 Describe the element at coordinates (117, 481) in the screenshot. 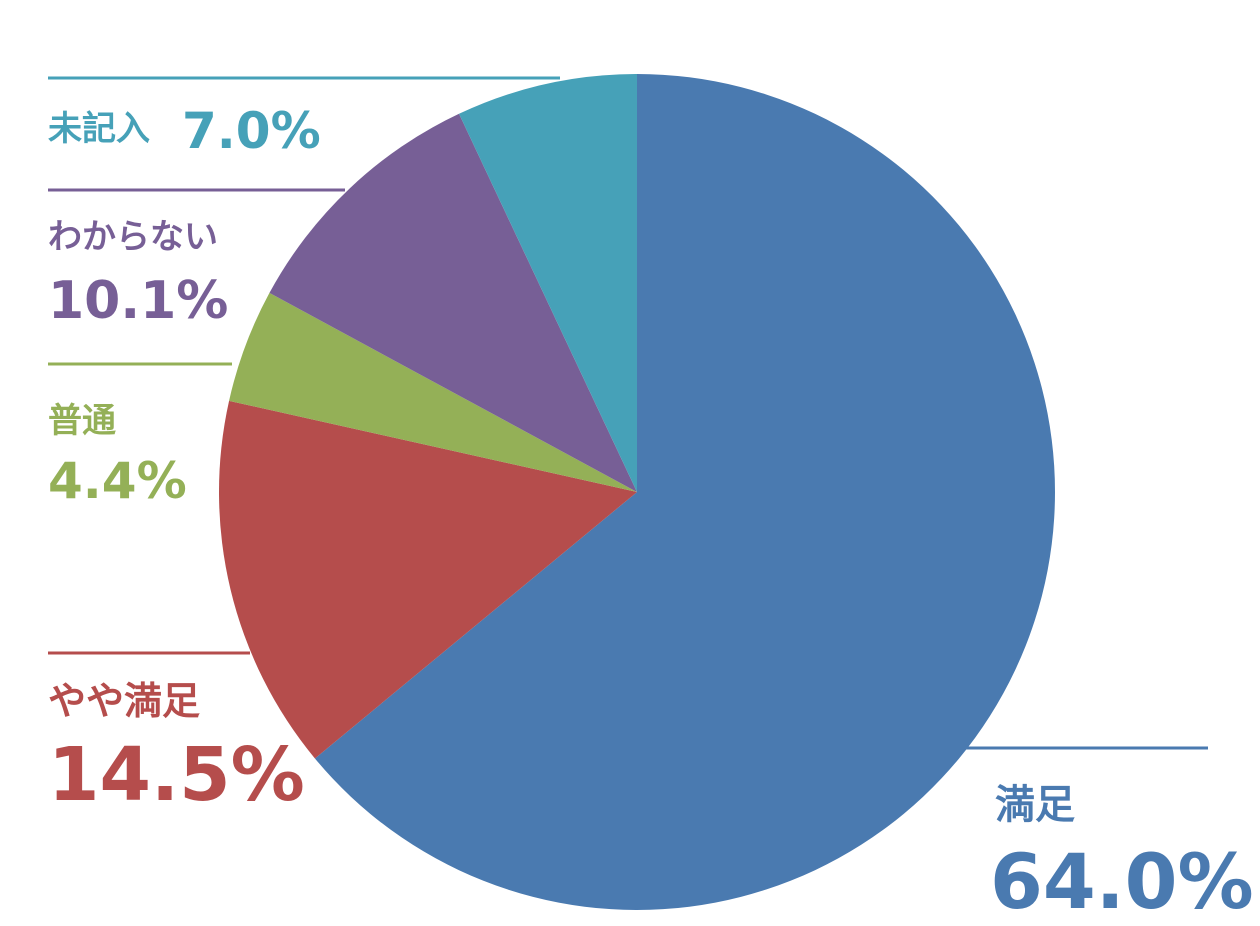

I see `value-label: 4.4%` at that location.